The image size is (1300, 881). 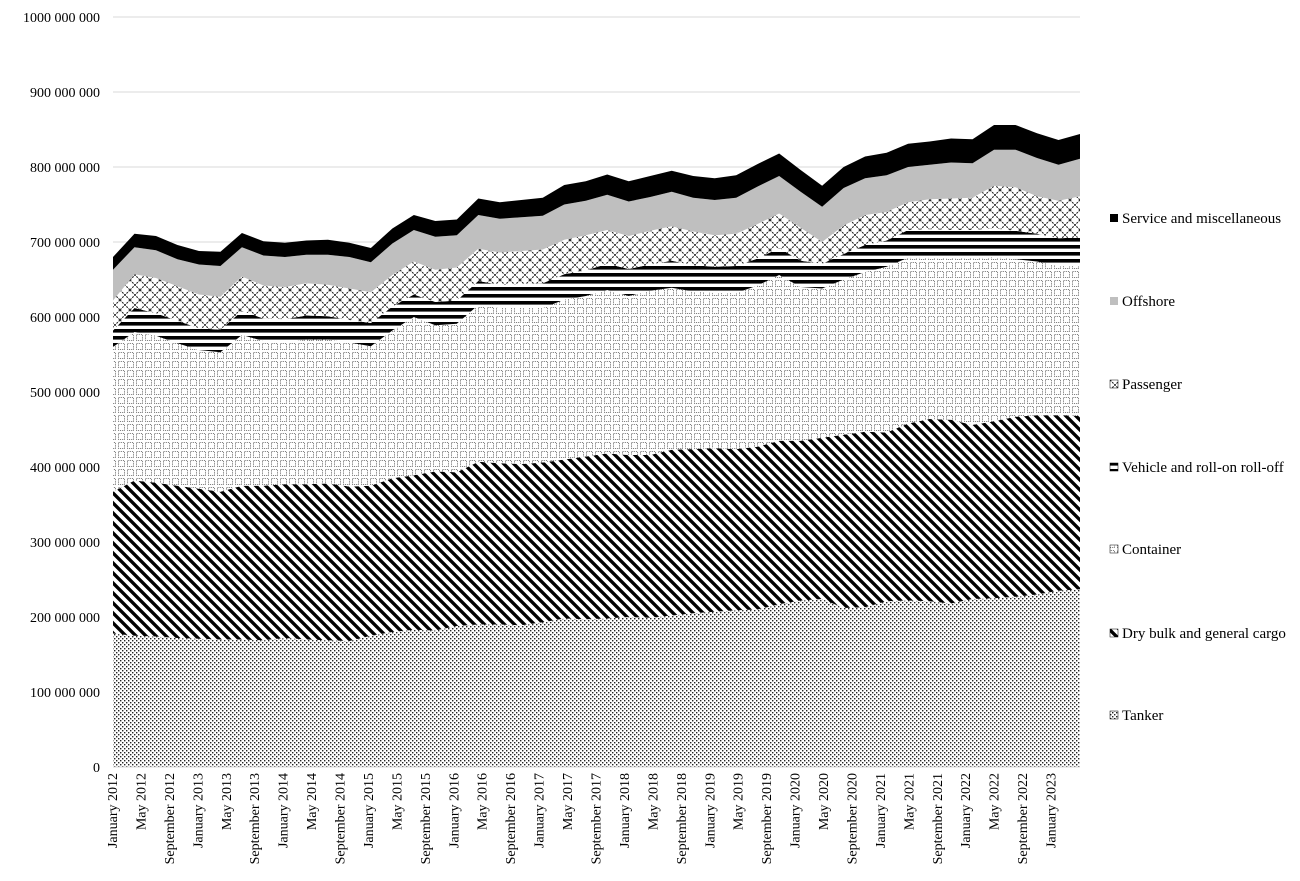 What do you see at coordinates (995, 801) in the screenshot?
I see `x-tick-label: May 2022` at bounding box center [995, 801].